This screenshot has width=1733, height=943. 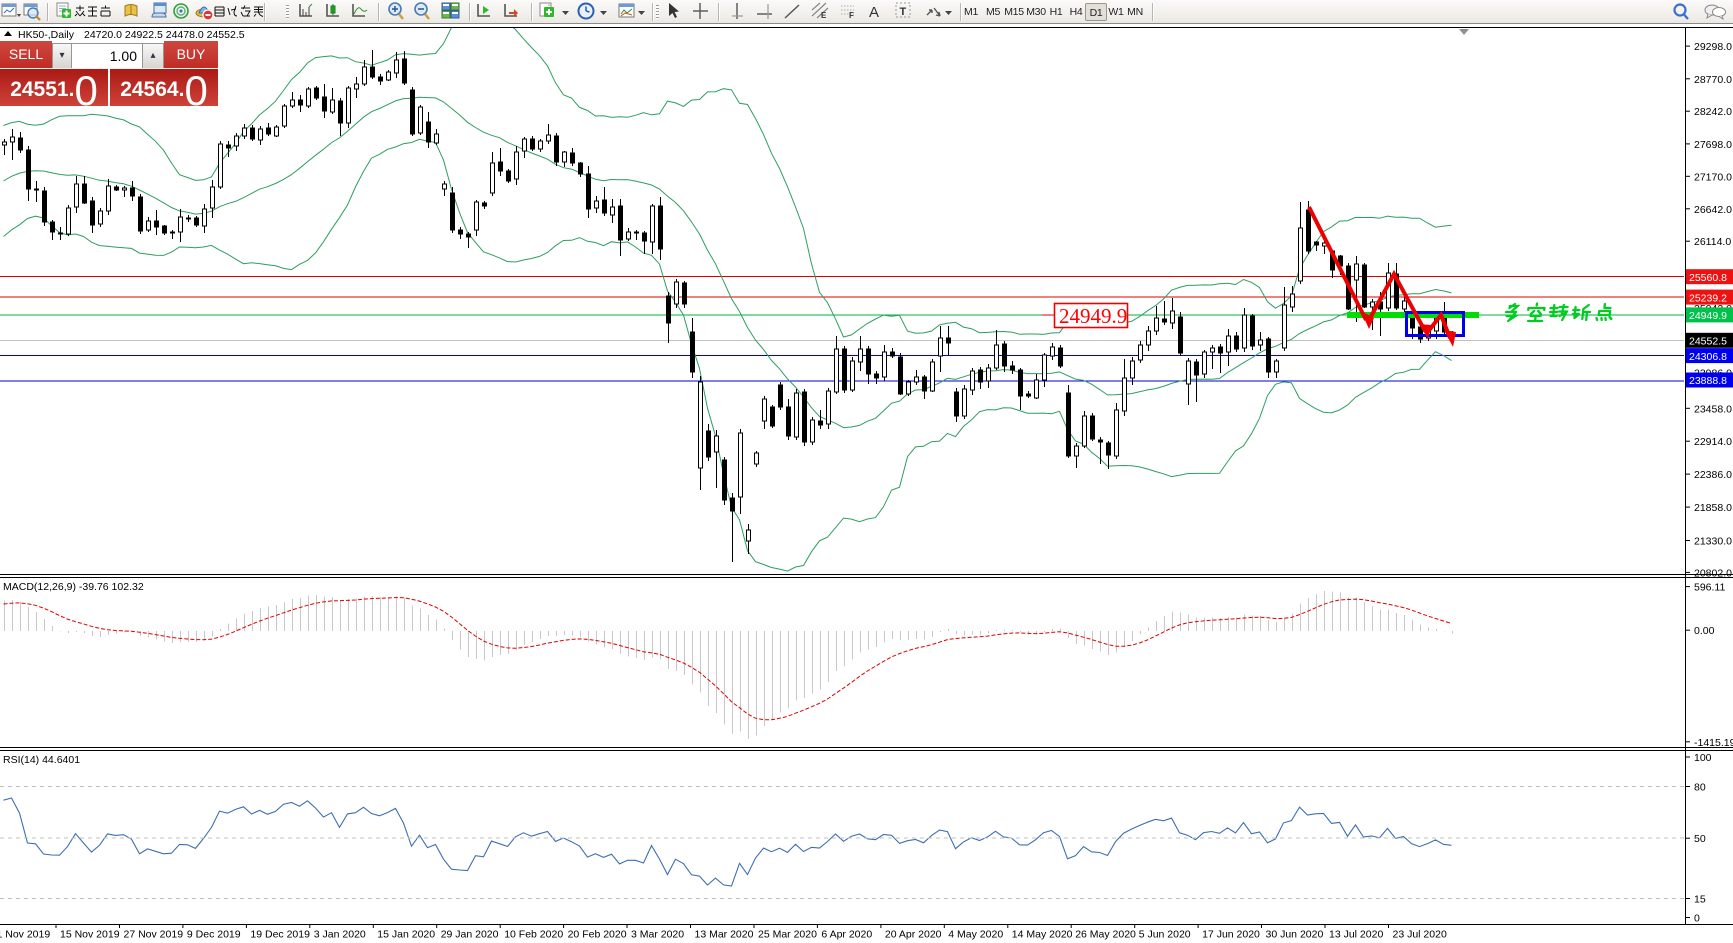 What do you see at coordinates (1713, 573) in the screenshot?
I see `svg-text: 20802.0` at bounding box center [1713, 573].